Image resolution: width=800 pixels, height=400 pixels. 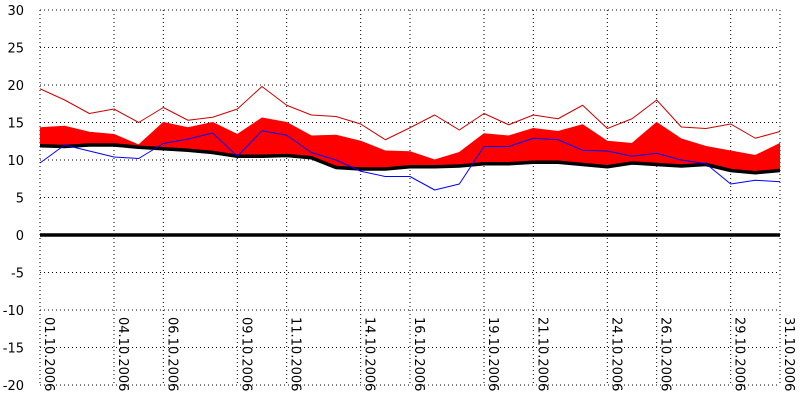 What do you see at coordinates (122, 354) in the screenshot?
I see `x-tick-label: 04.10.2006` at bounding box center [122, 354].